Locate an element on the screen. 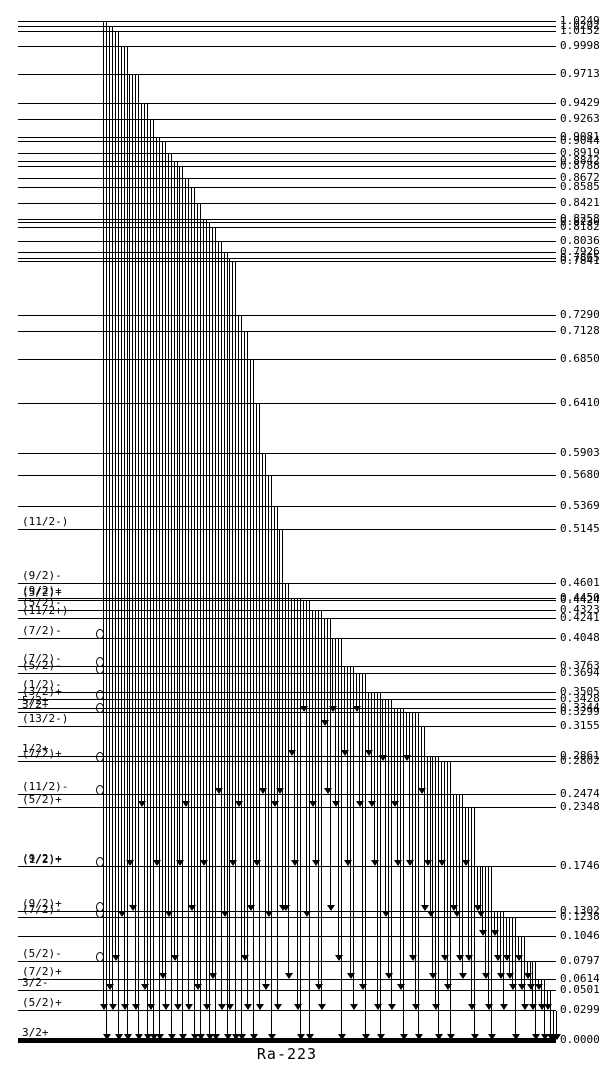 This screenshot has width=613, height=1066. level-energy-label: 0.7128 is located at coordinates (580, 330).